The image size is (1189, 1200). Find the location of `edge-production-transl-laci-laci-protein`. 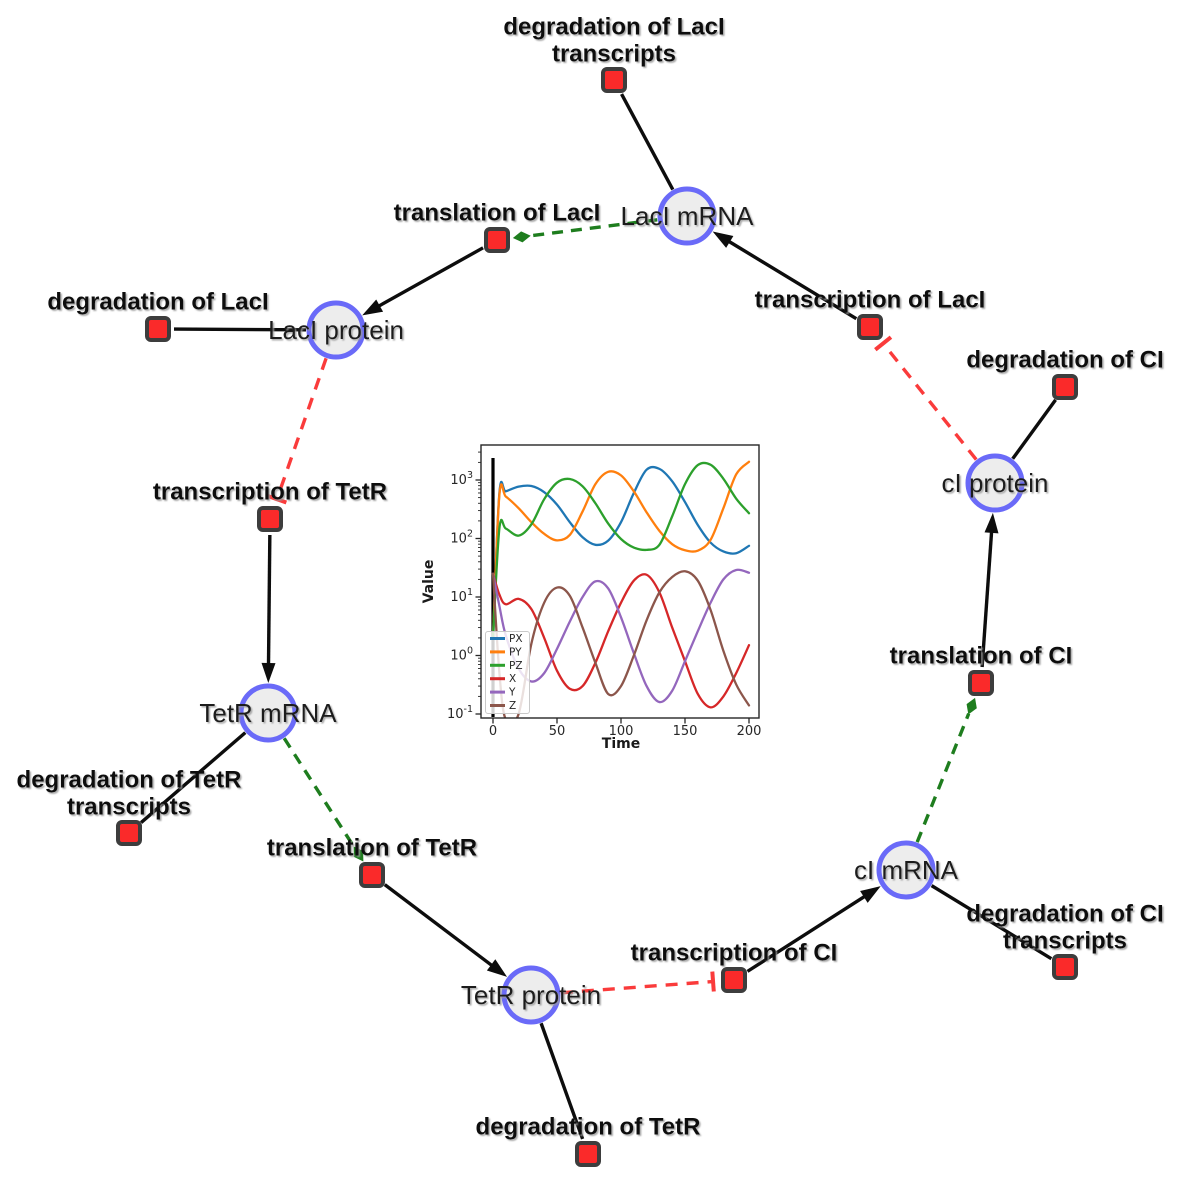

edge-production-transl-laci-laci-protein is located at coordinates (430, 277).